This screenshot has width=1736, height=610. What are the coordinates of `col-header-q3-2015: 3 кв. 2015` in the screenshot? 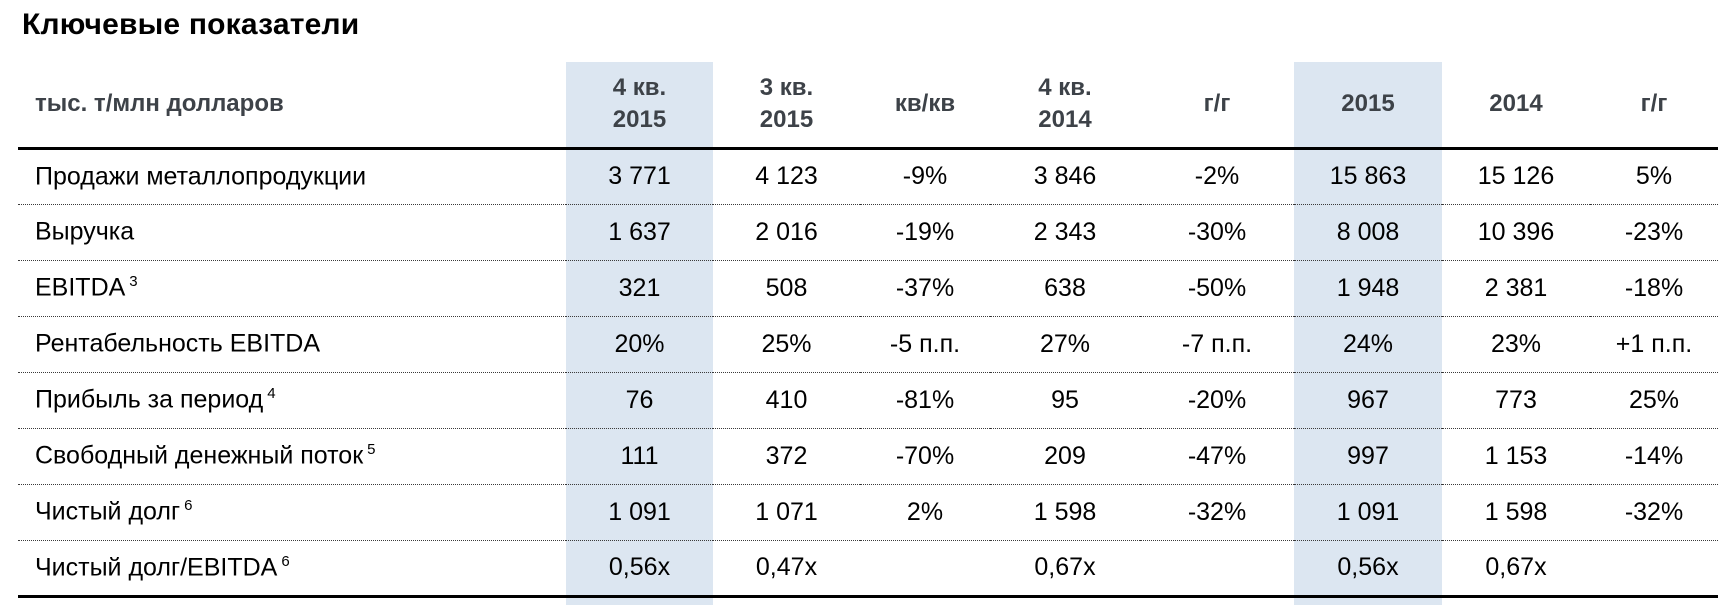 It's located at (786, 105).